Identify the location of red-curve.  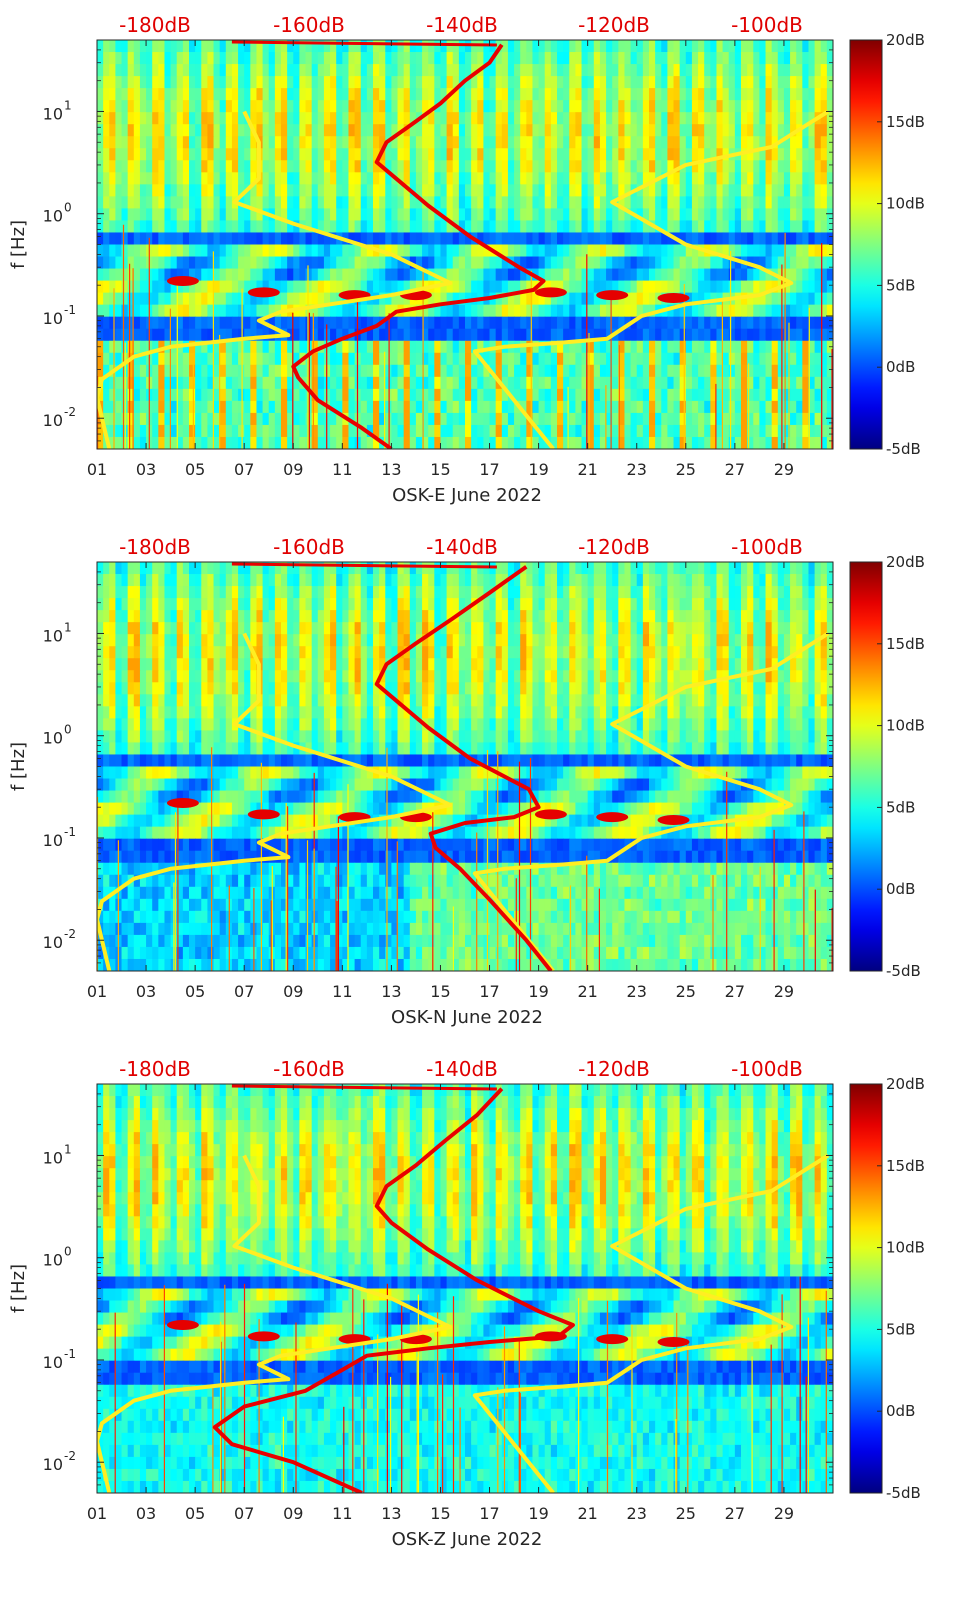
(393, 1290).